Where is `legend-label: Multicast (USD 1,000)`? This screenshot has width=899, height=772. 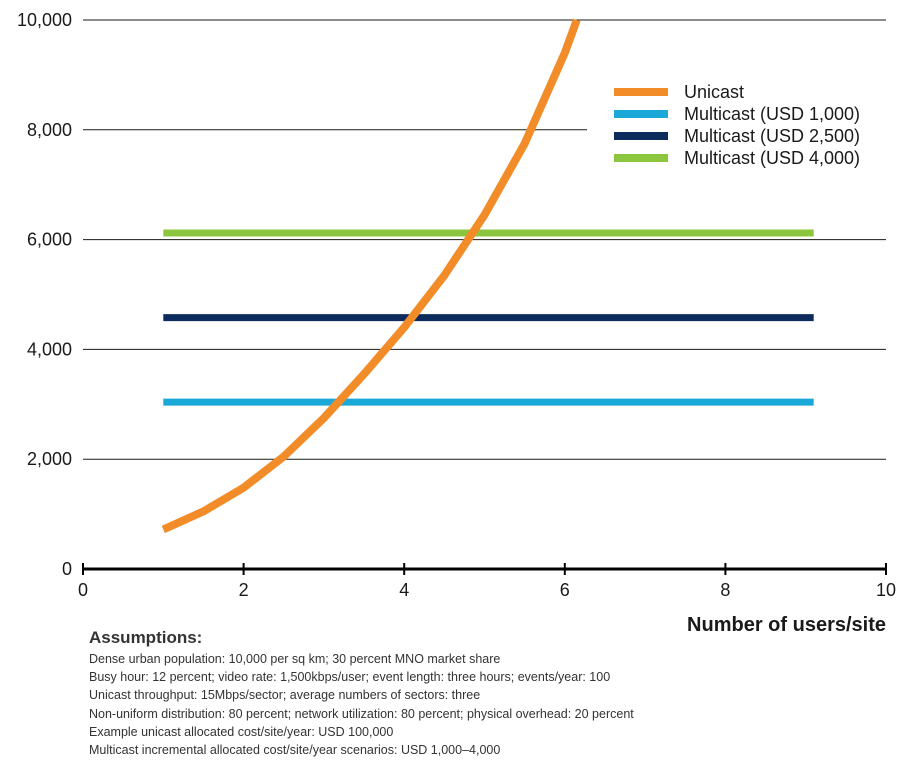
legend-label: Multicast (USD 1,000) is located at coordinates (772, 114).